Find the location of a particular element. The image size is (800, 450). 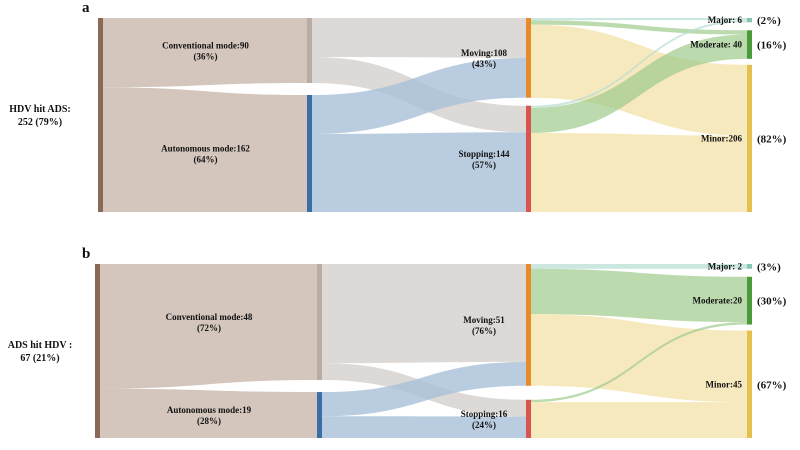

mode-pct-b-autonomous: (28%) is located at coordinates (209, 421).